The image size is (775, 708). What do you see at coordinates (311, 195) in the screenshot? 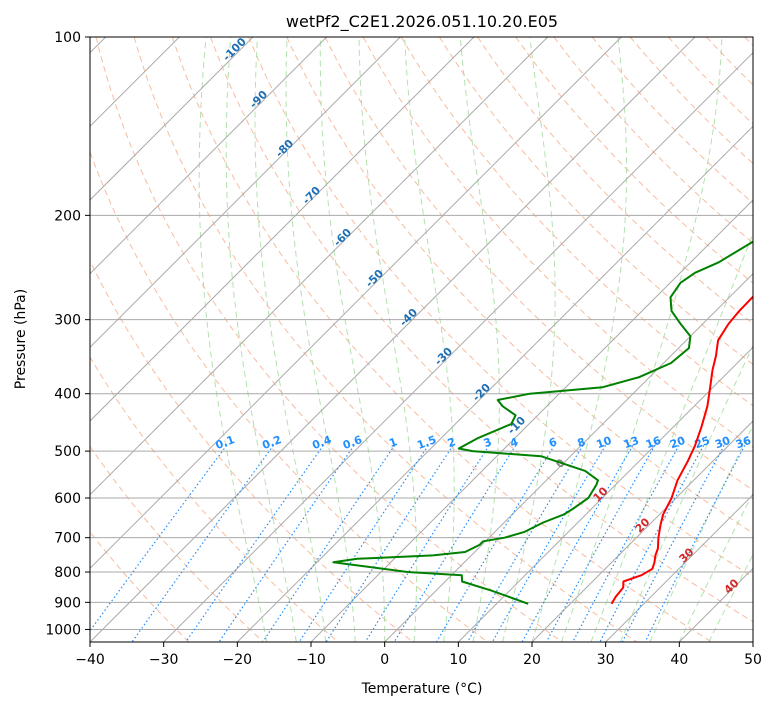
I see `dry-adiabat-label: -70` at bounding box center [311, 195].